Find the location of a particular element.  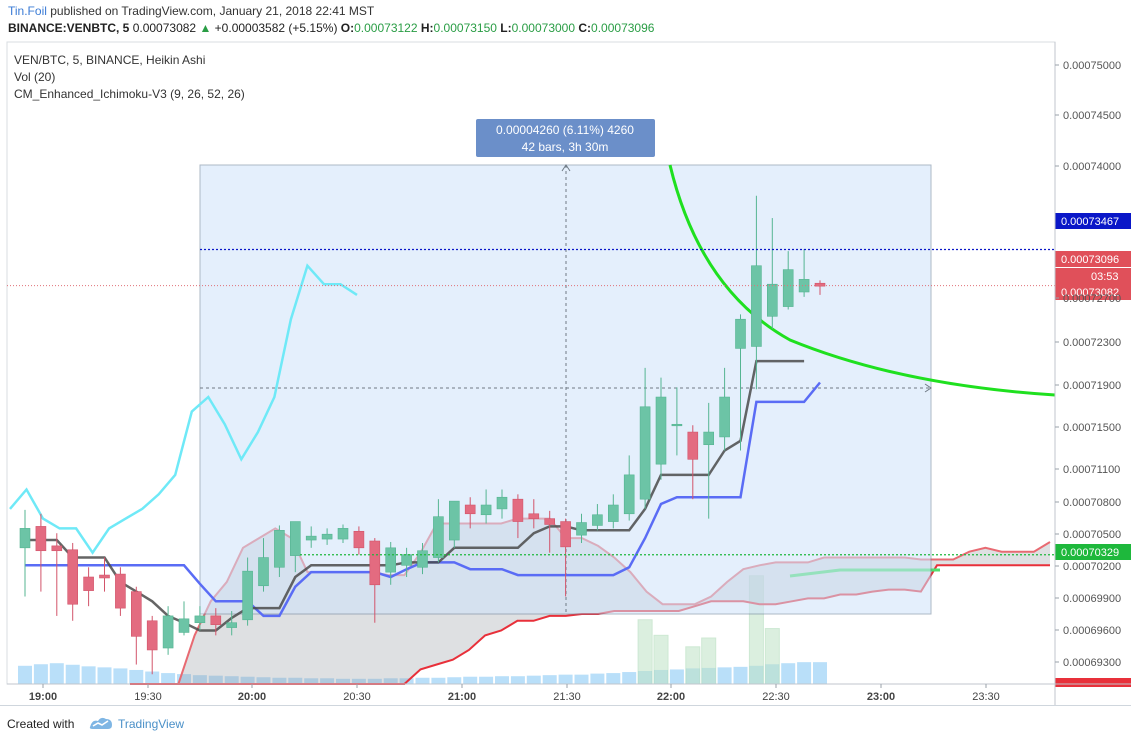

symbol-text: BINANCE:VENBTC, 5 is located at coordinates (69, 28).